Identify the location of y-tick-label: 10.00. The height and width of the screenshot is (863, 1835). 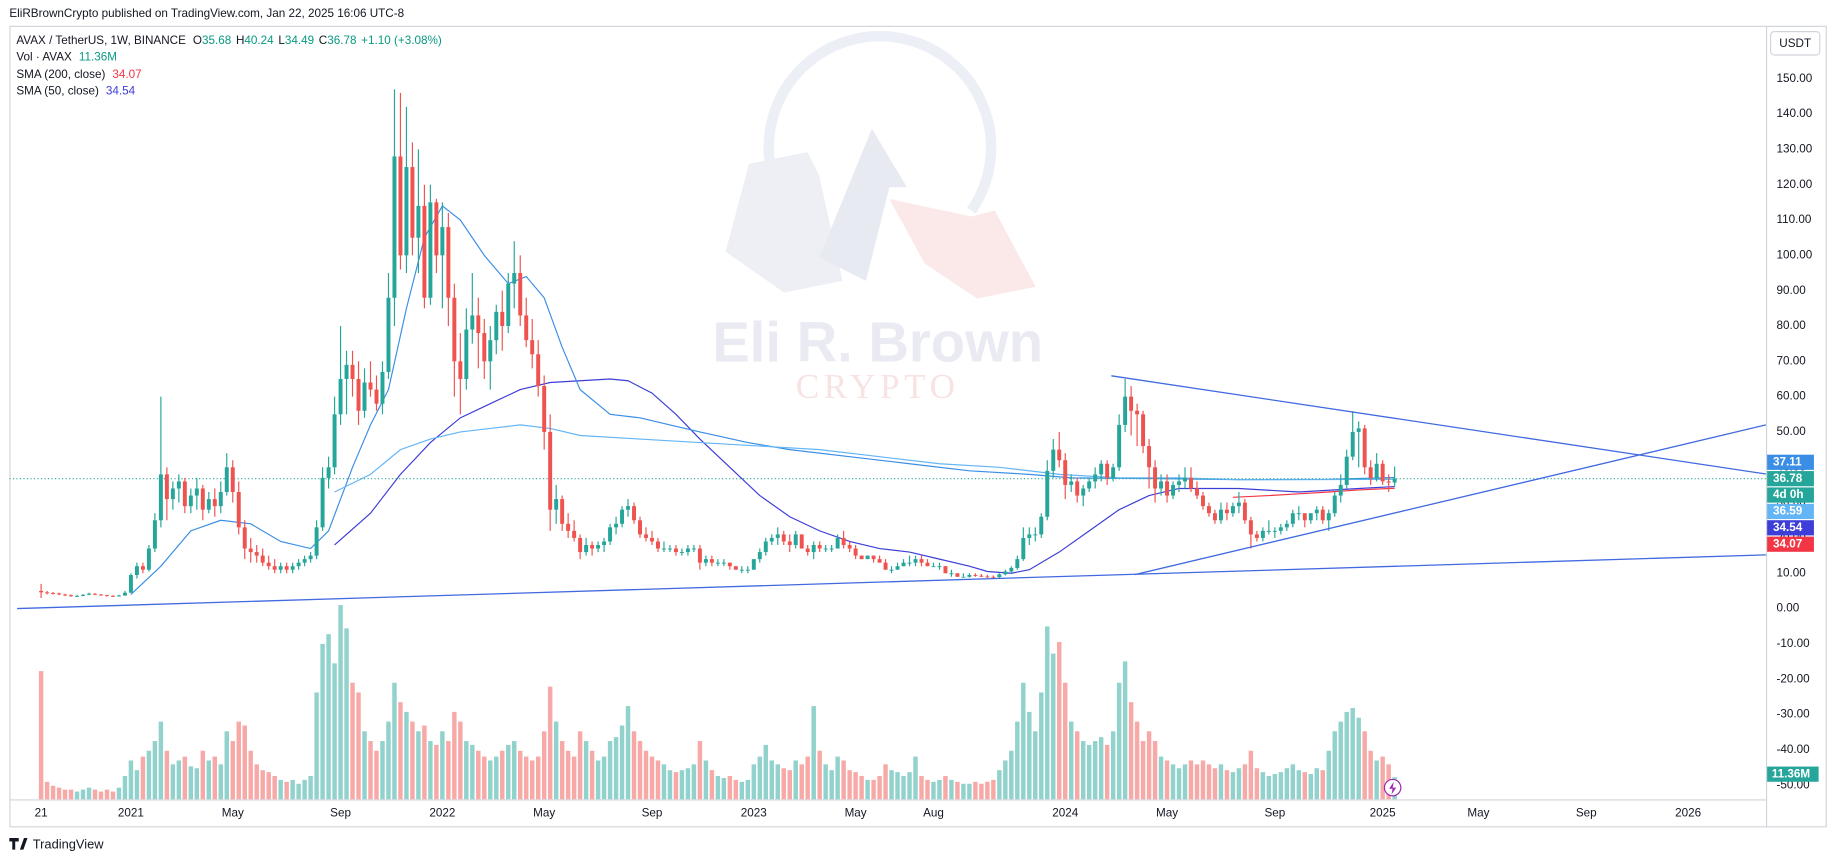
(1791, 572).